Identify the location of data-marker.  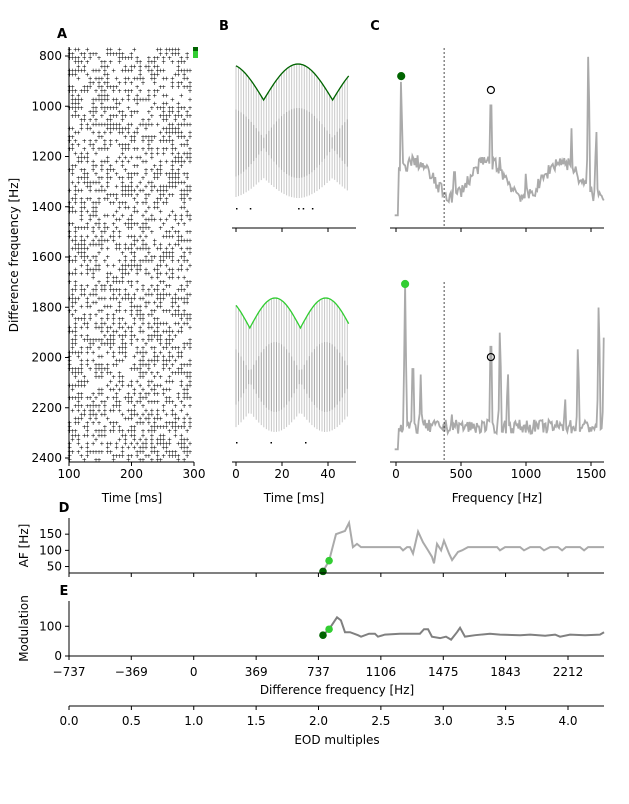
(329, 560).